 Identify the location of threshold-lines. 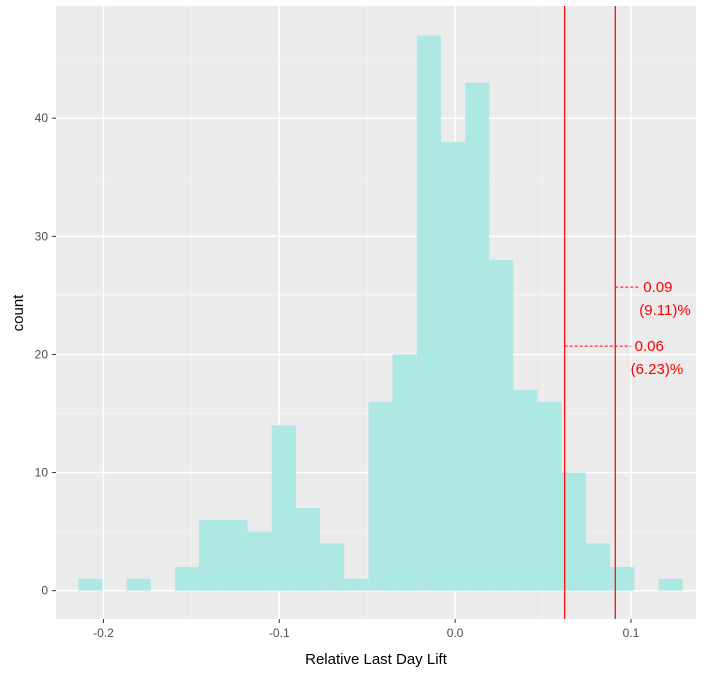
(590, 312).